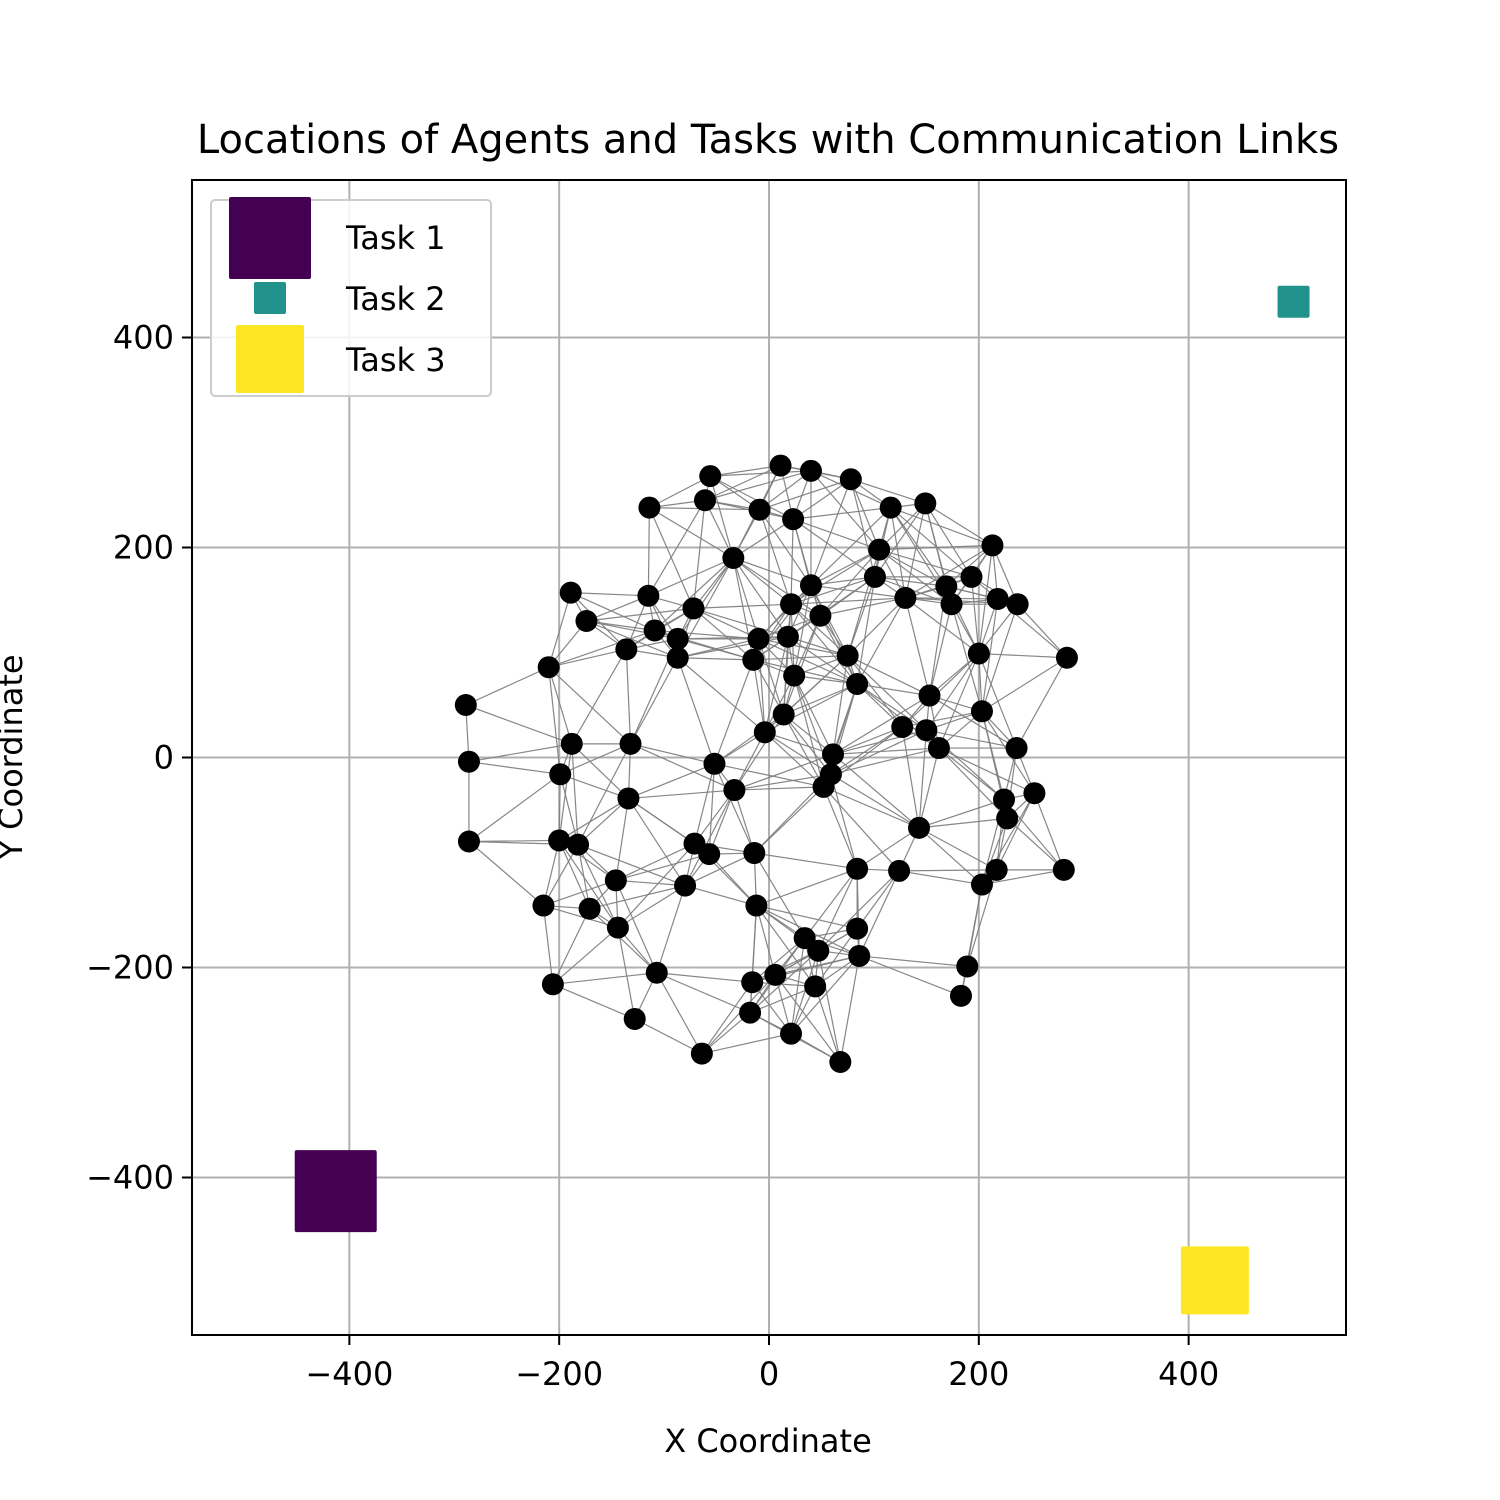  Describe the element at coordinates (978, 1374) in the screenshot. I see `x-tick-label: 200` at that location.